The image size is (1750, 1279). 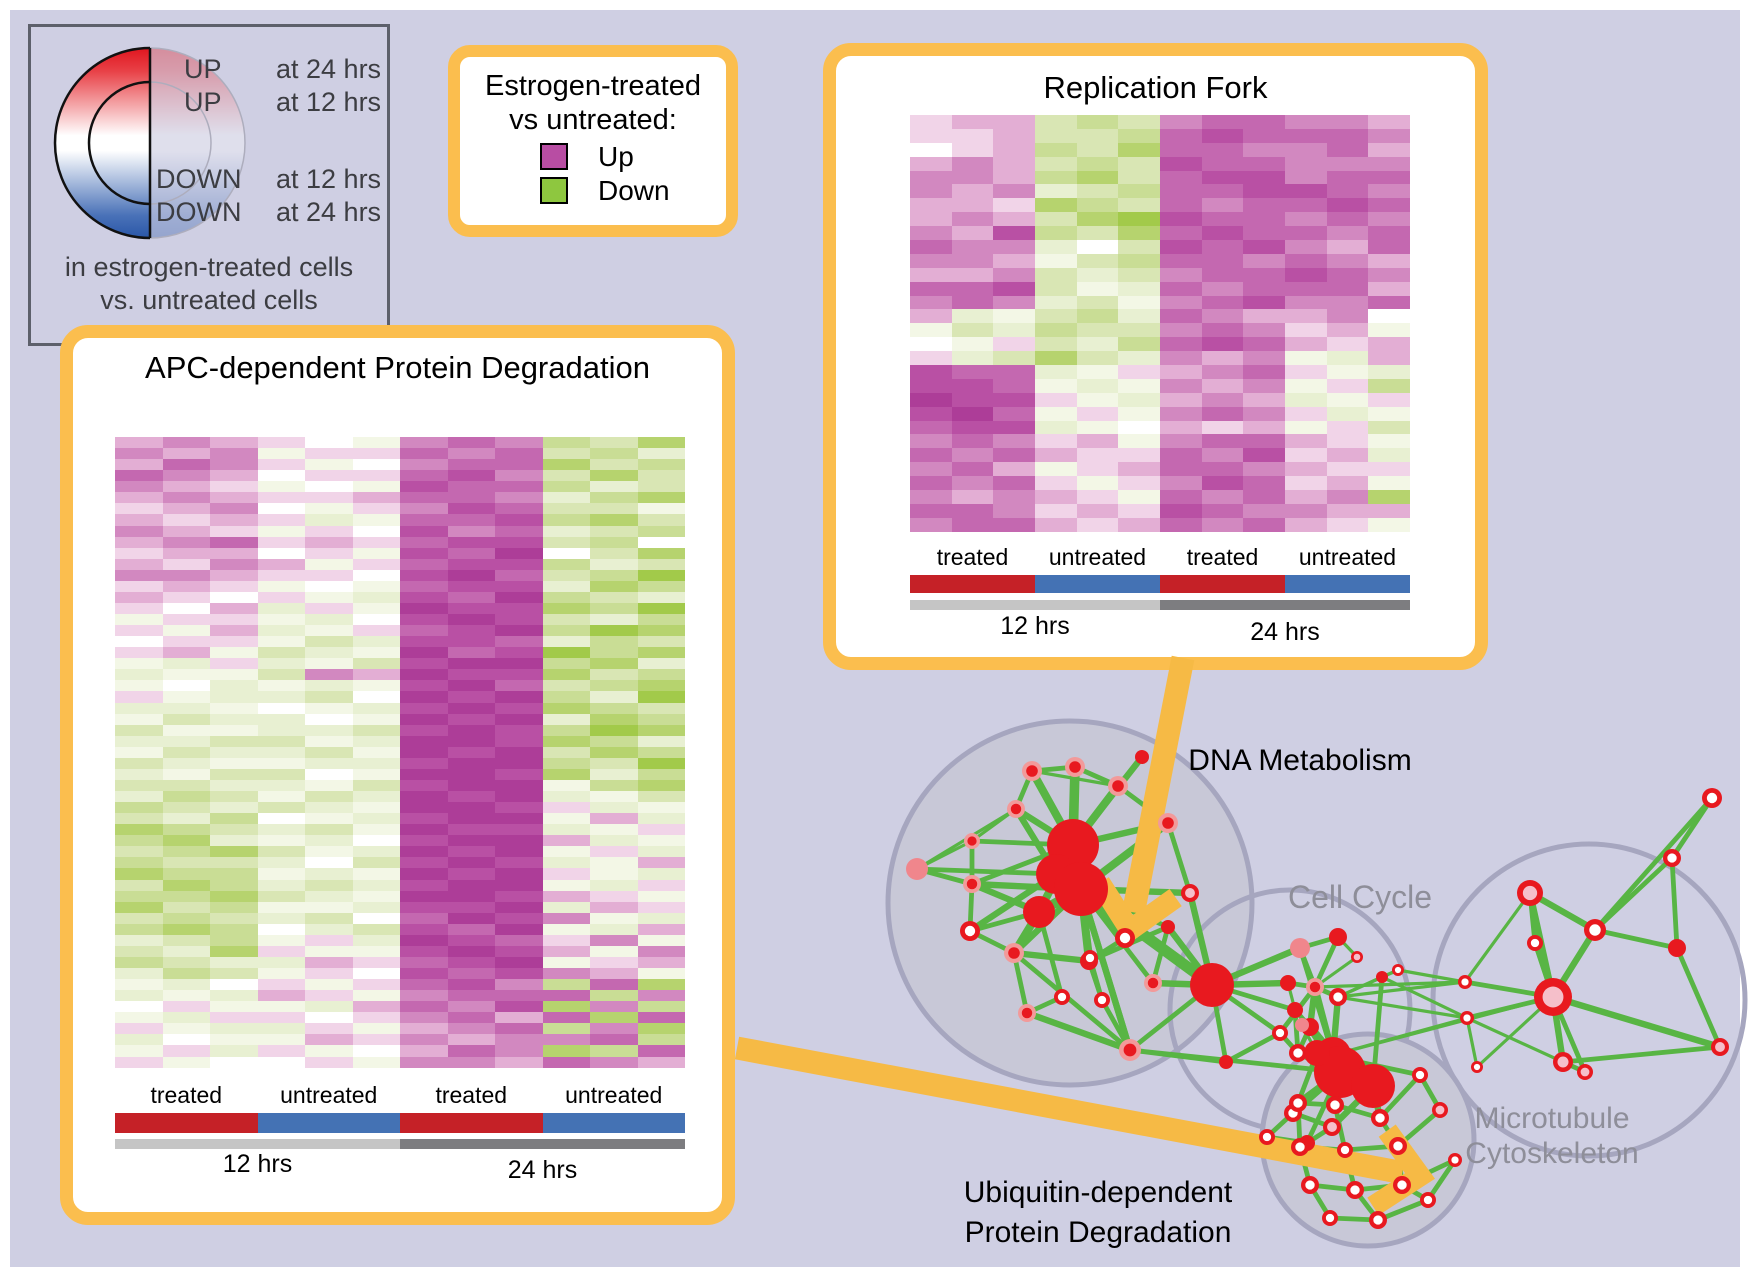 What do you see at coordinates (1035, 626) in the screenshot?
I see `timepoint-label-12hrs: 12 hrs` at bounding box center [1035, 626].